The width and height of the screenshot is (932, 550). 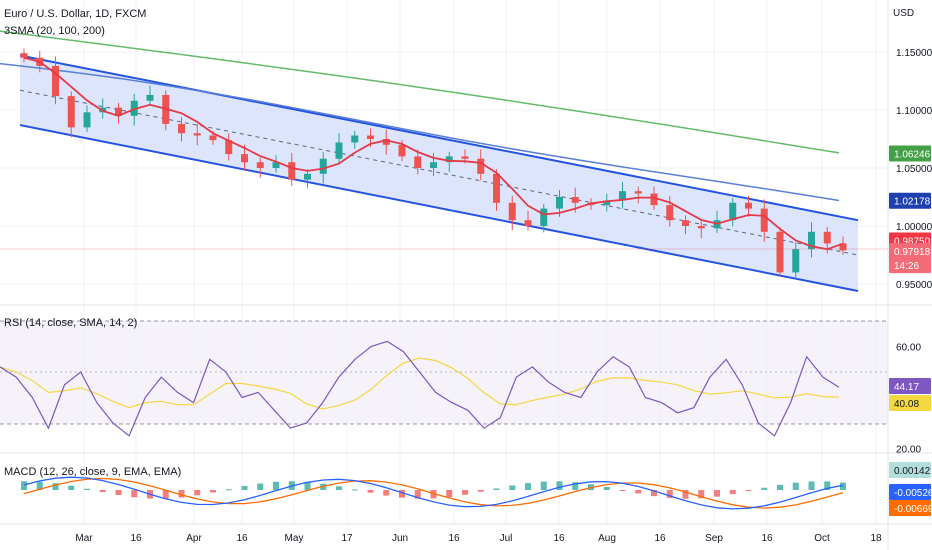 What do you see at coordinates (347, 538) in the screenshot?
I see `time-tick-label: 17` at bounding box center [347, 538].